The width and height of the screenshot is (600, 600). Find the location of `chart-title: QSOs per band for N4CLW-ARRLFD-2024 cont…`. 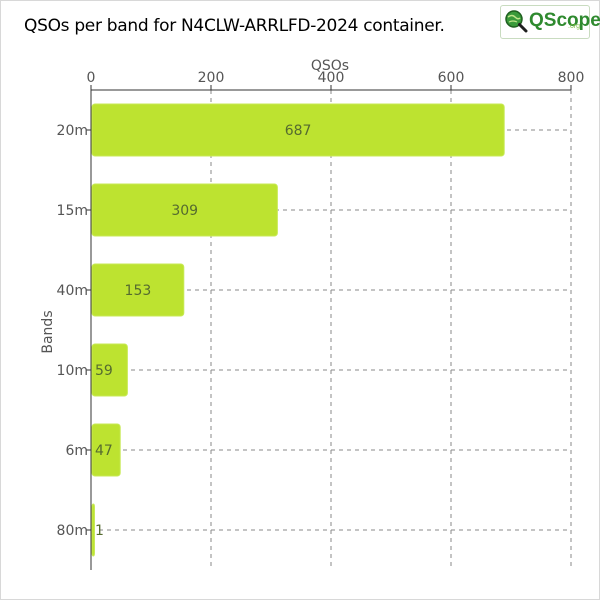

chart-title: QSOs per band for N4CLW-ARRLFD-2024 cont… is located at coordinates (234, 26).